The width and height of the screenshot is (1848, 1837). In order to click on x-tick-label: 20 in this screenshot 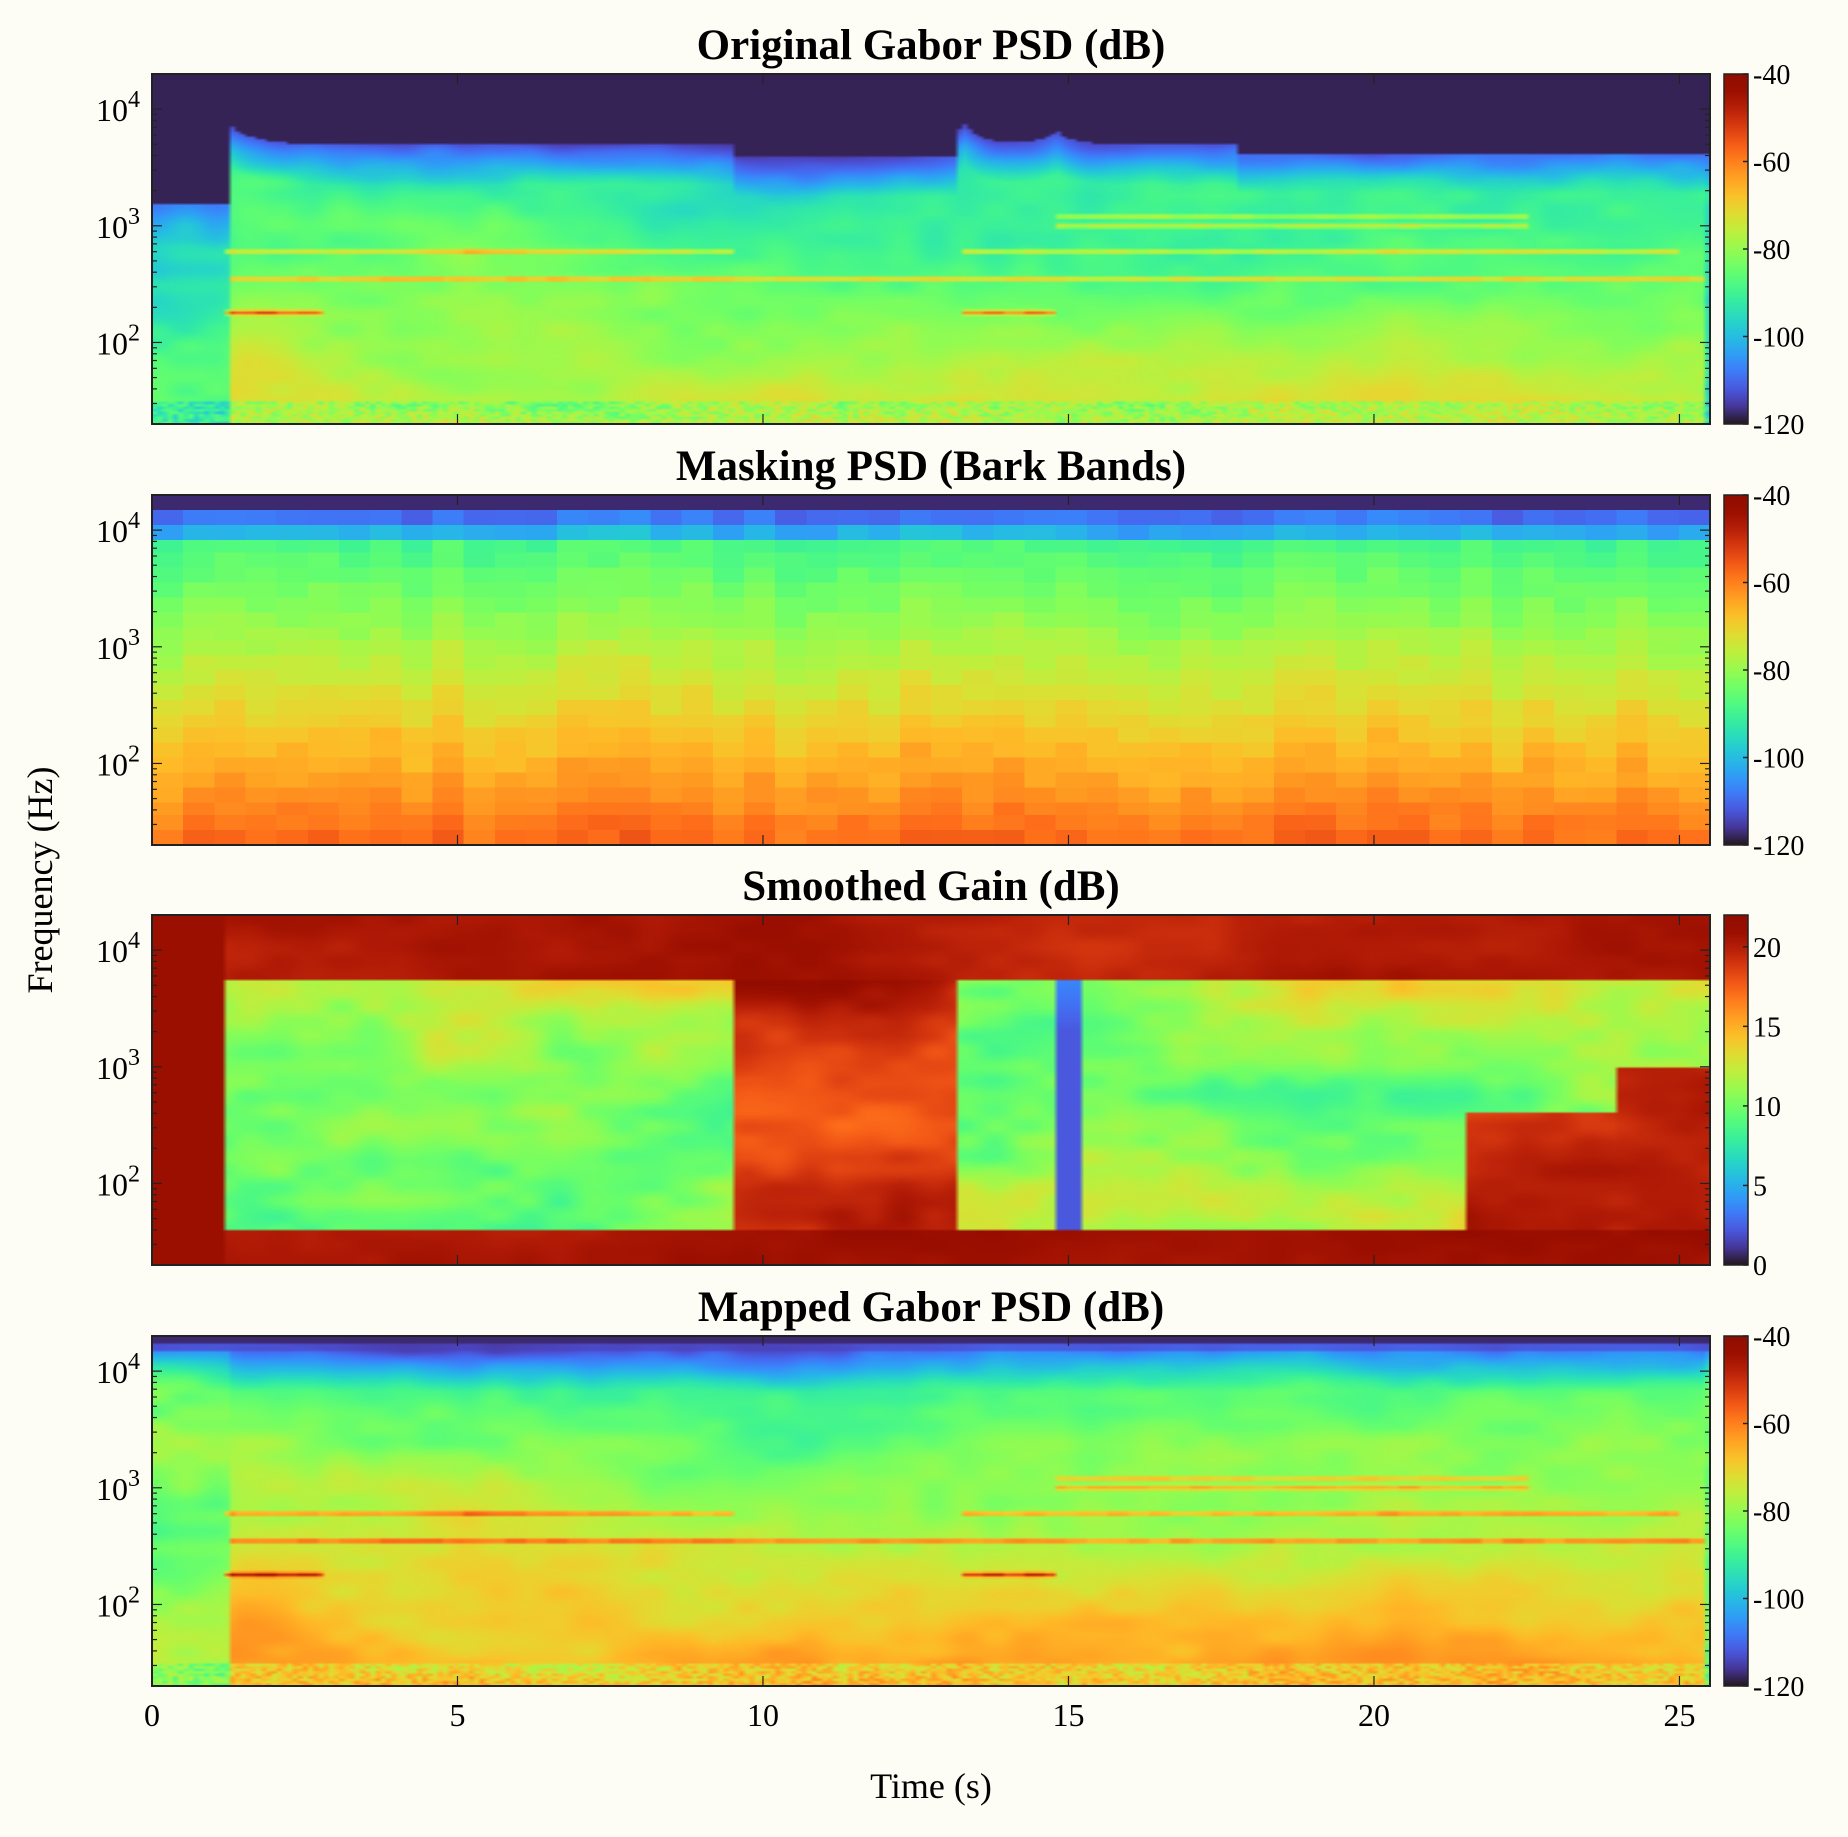, I will do `click(1374, 1715)`.